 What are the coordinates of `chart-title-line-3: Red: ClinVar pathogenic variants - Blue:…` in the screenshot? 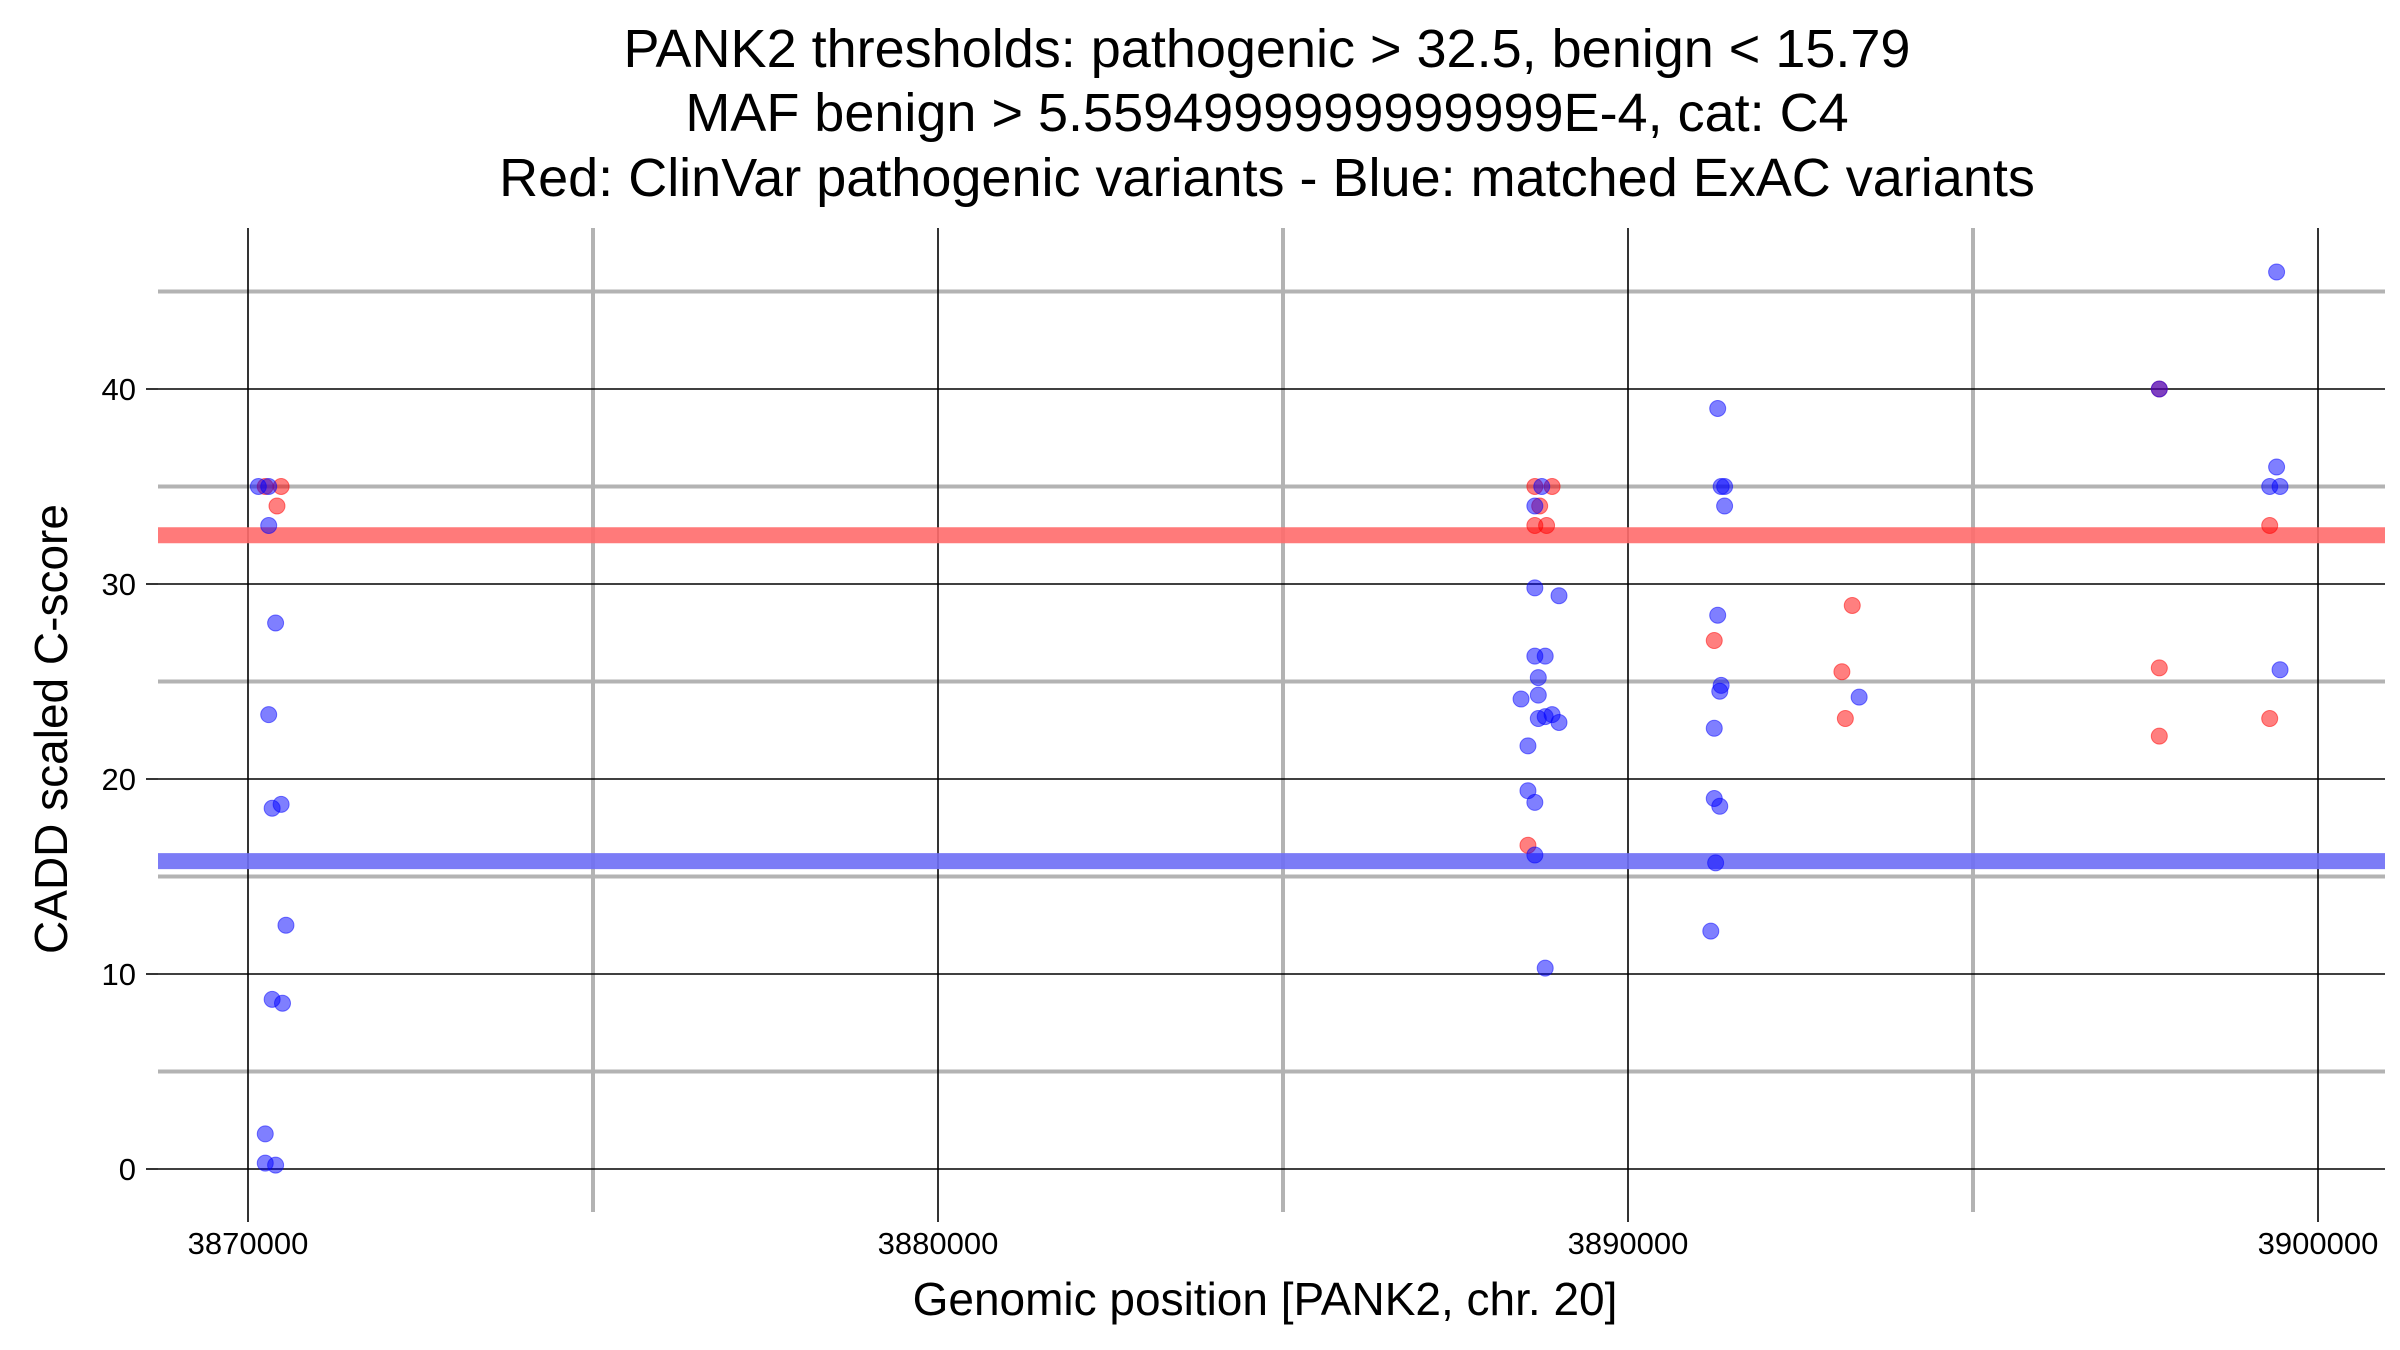 It's located at (1267, 178).